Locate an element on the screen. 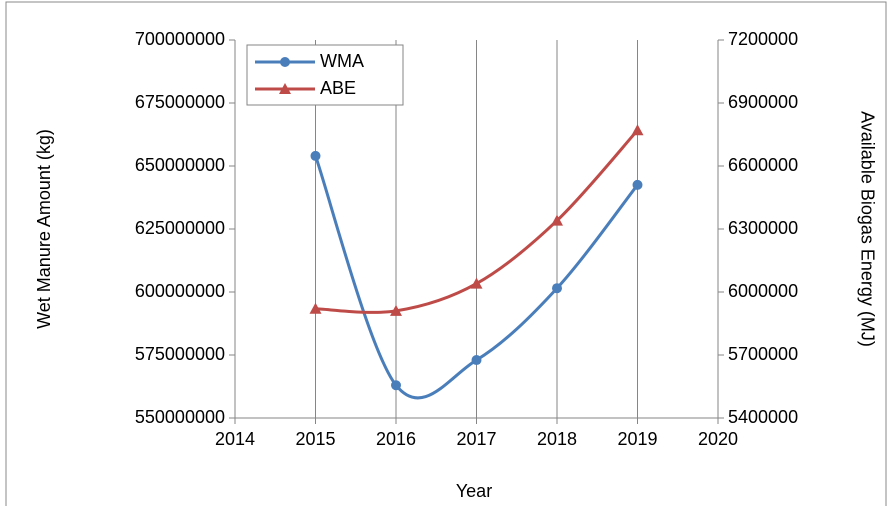 This screenshot has height=506, width=890. y2-axis-label: Available Biogas Energy (MJ) is located at coordinates (867, 229).